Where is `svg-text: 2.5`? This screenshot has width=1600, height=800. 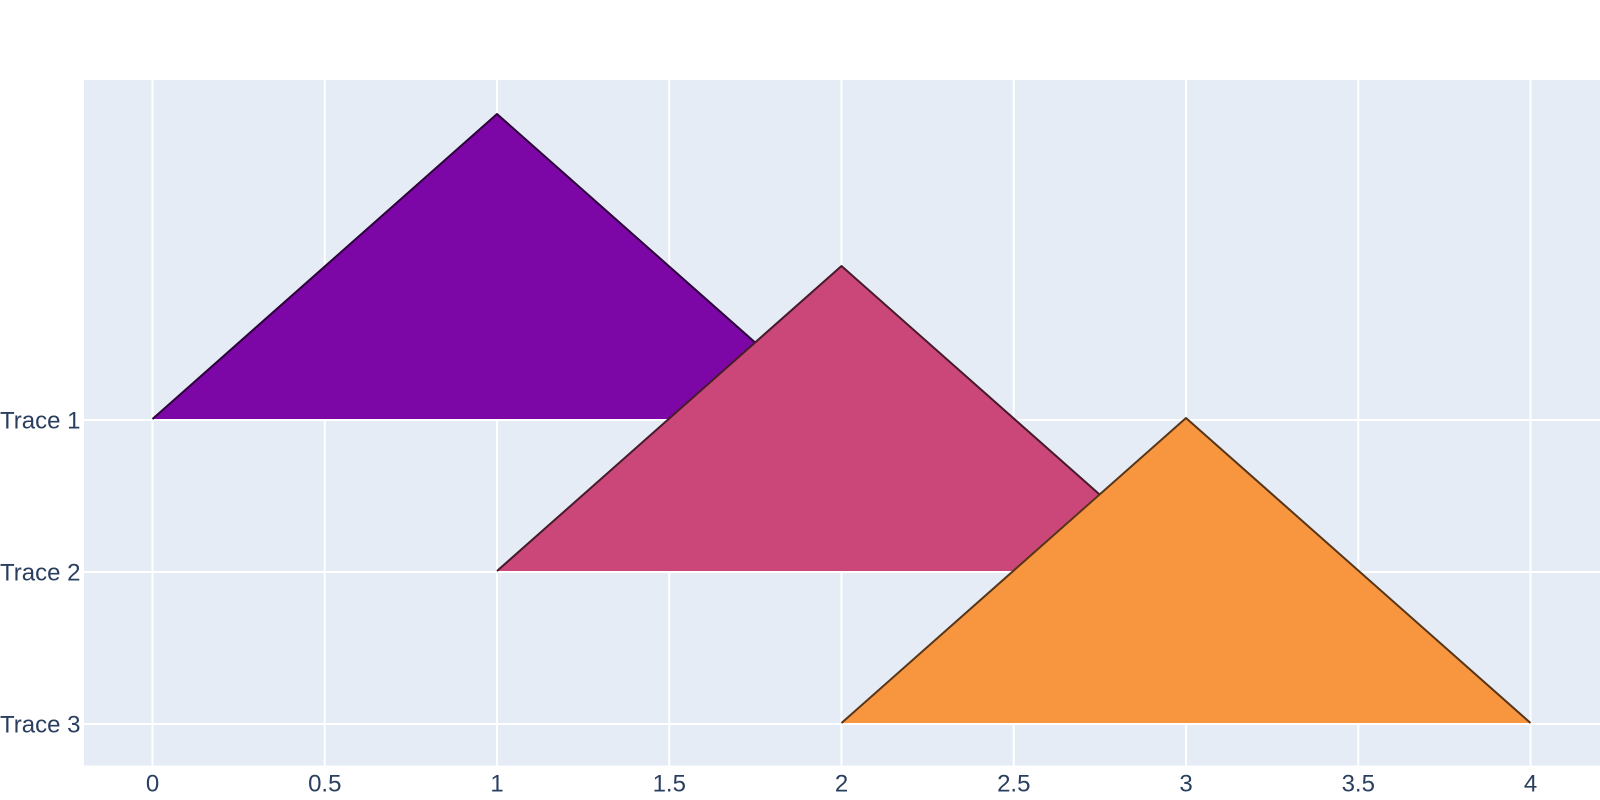
svg-text: 2.5 is located at coordinates (1013, 784).